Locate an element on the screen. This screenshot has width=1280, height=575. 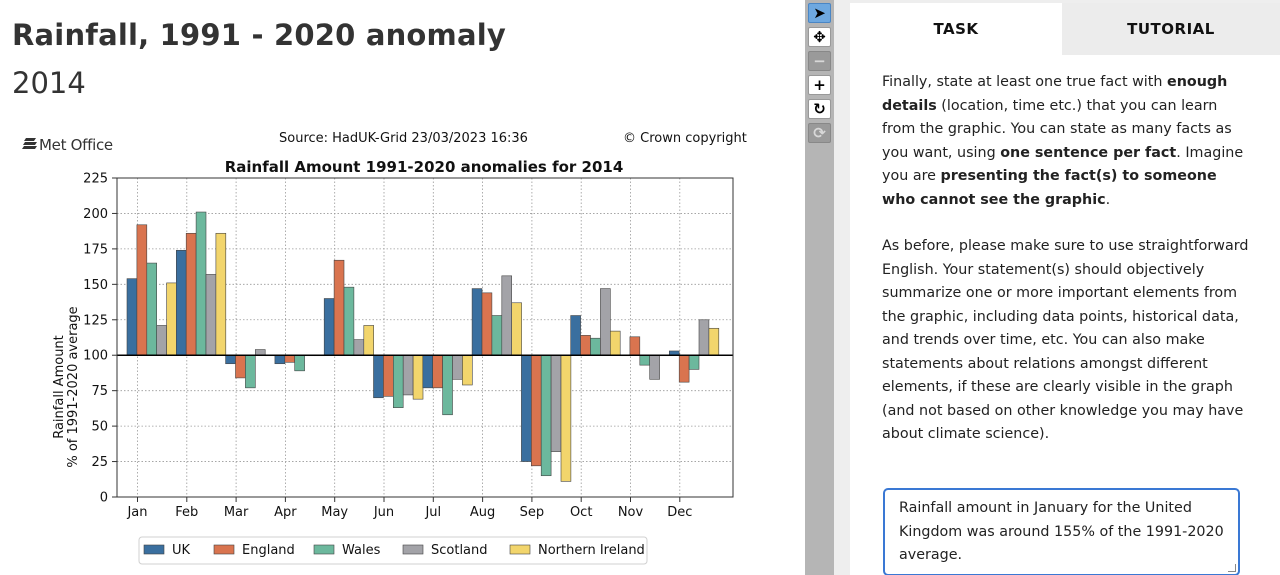
y-axis-ticks: 0 25 50 75 100 125 150 175 200 225 is located at coordinates (100, 339).